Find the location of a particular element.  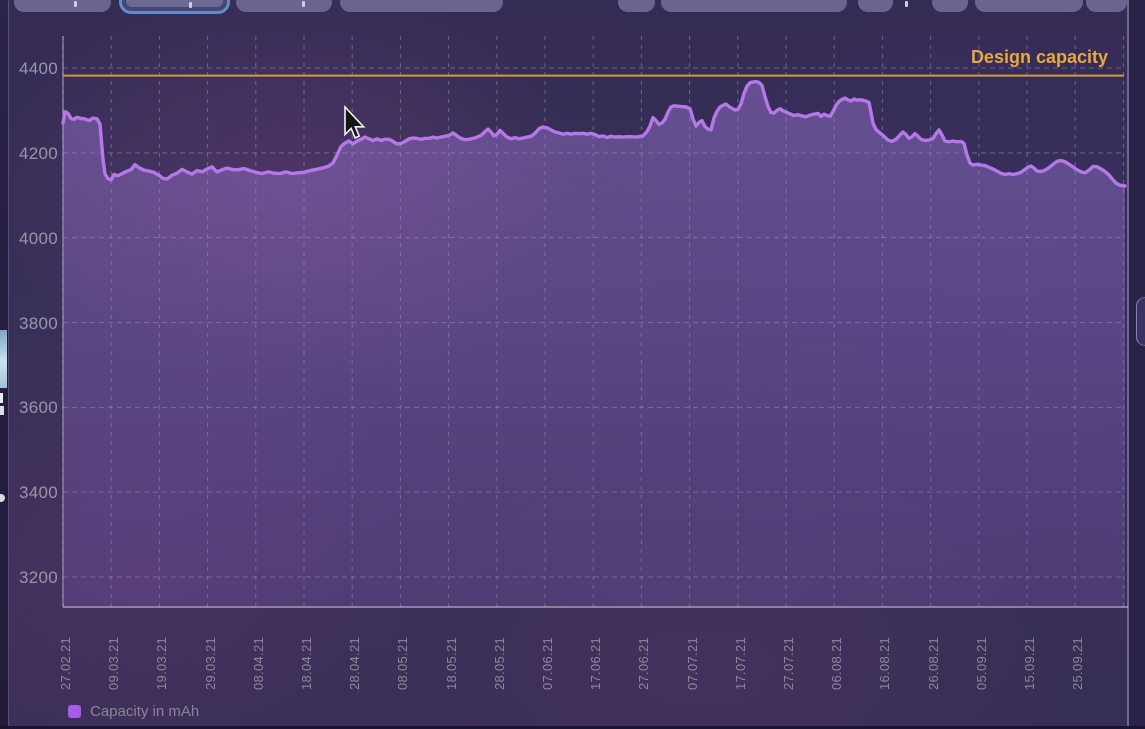

x-tick-label: 07.07.21 is located at coordinates (692, 663).